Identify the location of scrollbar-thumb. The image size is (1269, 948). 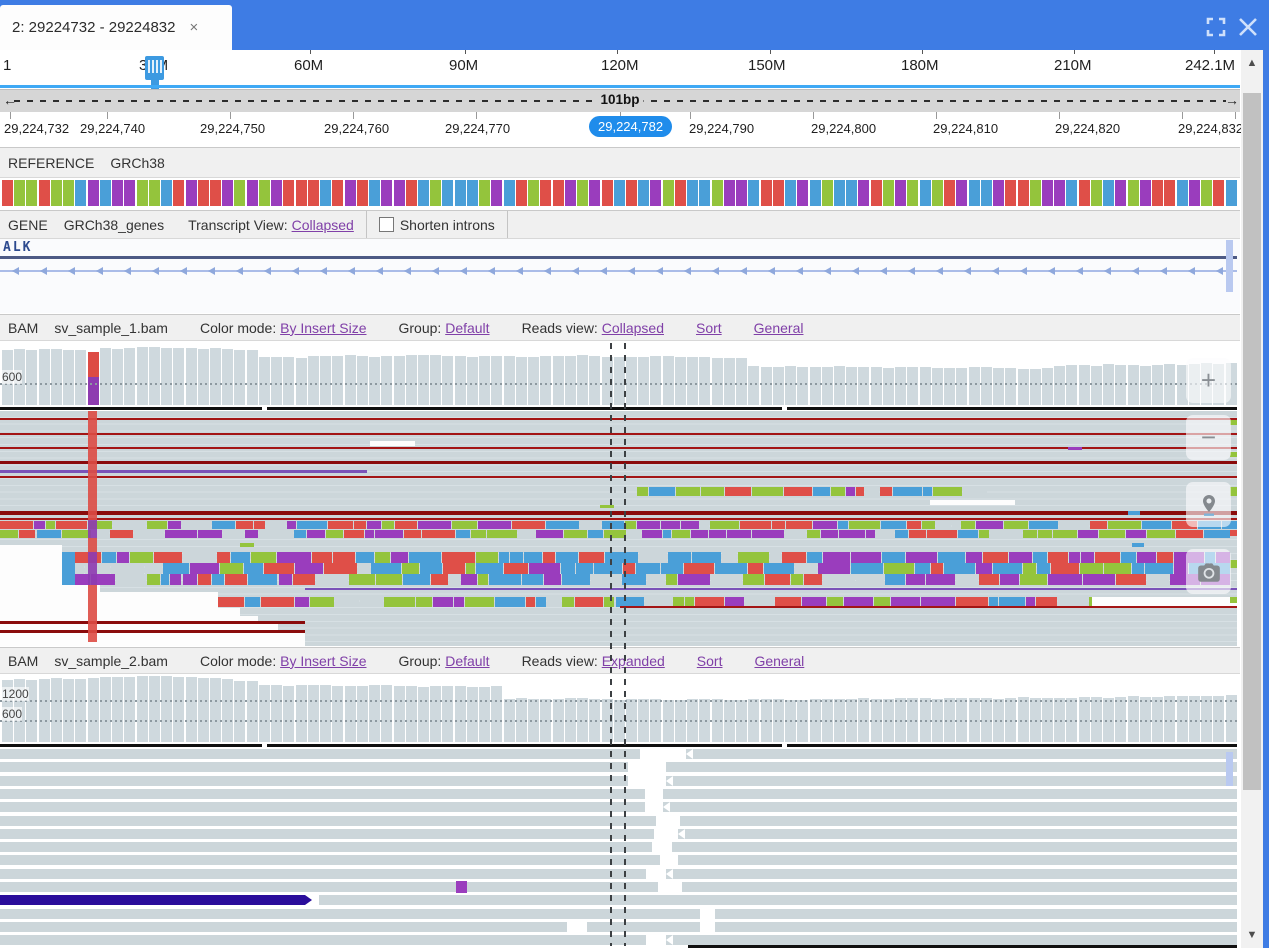
(1252, 441).